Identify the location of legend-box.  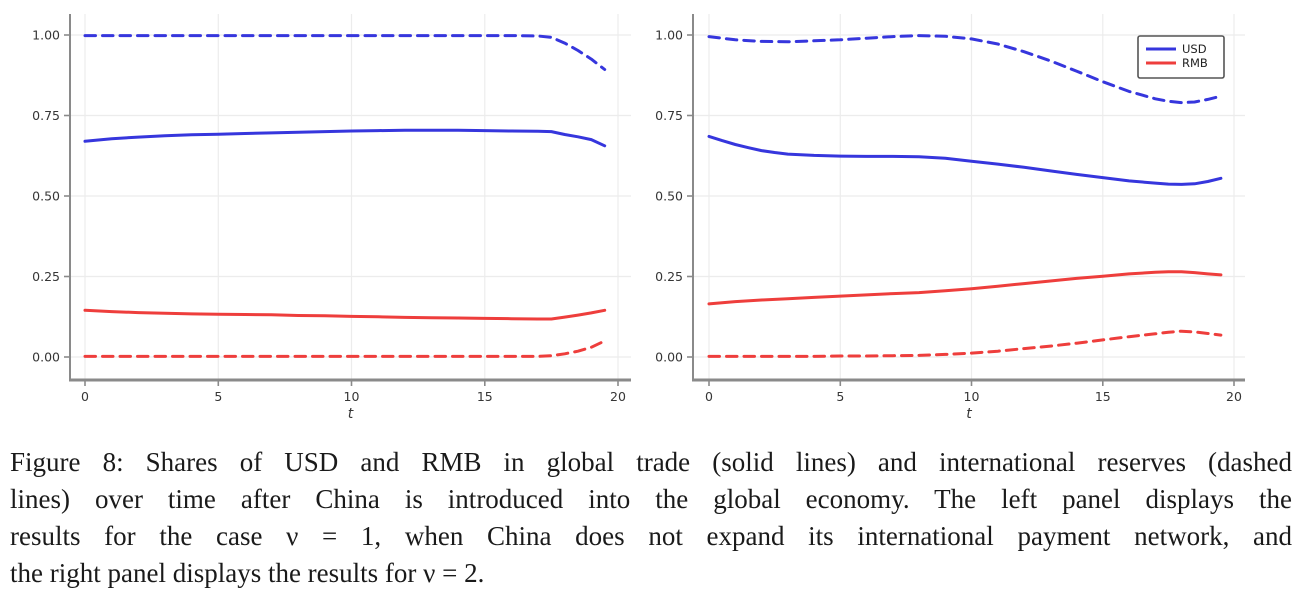
(1181, 57).